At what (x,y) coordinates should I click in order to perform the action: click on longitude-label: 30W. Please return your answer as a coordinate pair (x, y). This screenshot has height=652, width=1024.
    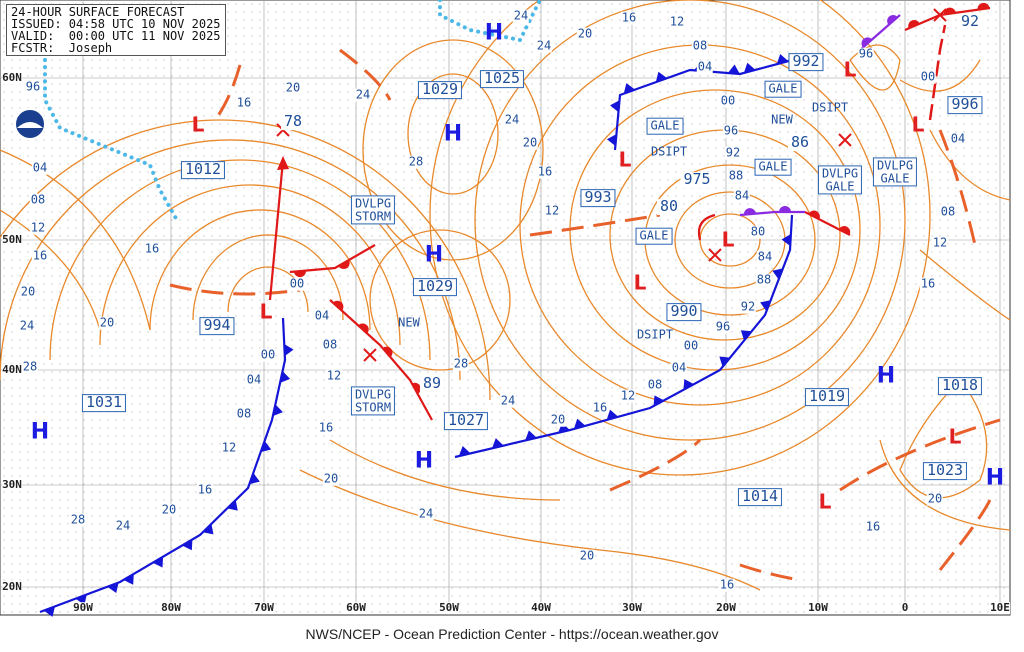
    Looking at the image, I should click on (632, 608).